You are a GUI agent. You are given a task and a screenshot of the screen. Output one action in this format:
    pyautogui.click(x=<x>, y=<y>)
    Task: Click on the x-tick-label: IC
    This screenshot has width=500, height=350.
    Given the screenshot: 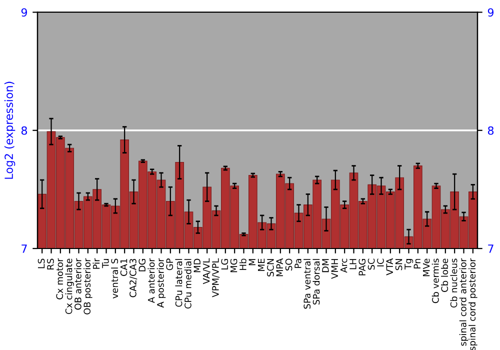 What is the action you would take?
    pyautogui.click(x=380, y=262)
    